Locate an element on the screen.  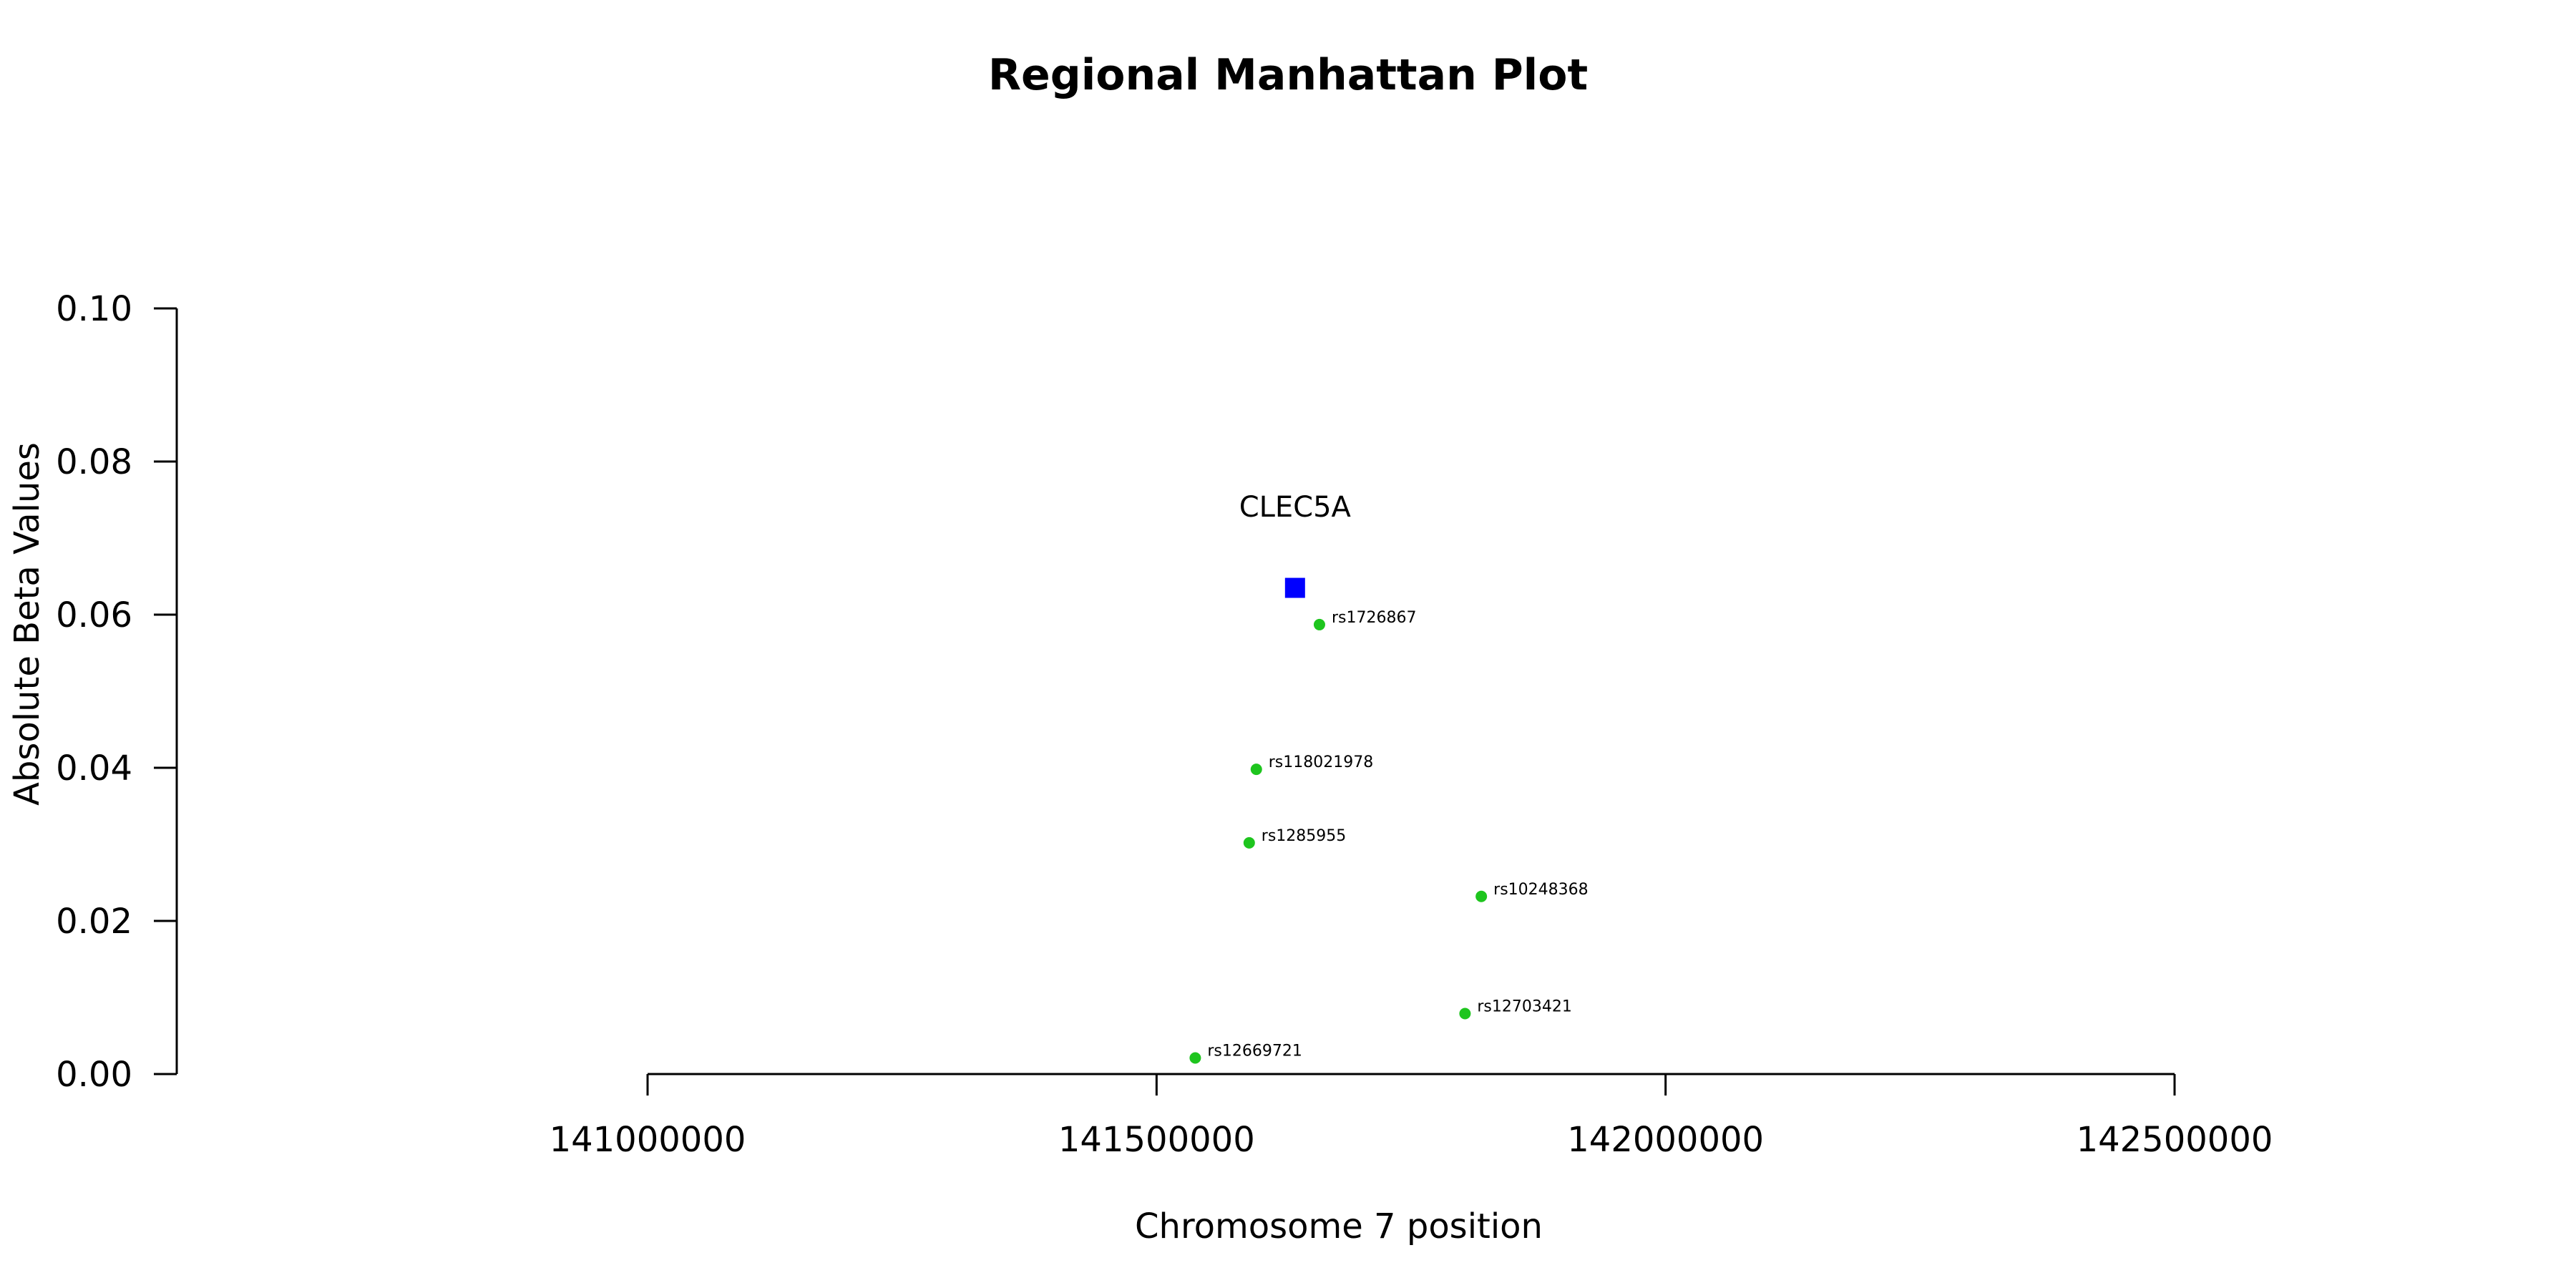
snp-label: rs10248368 is located at coordinates (1540, 890).